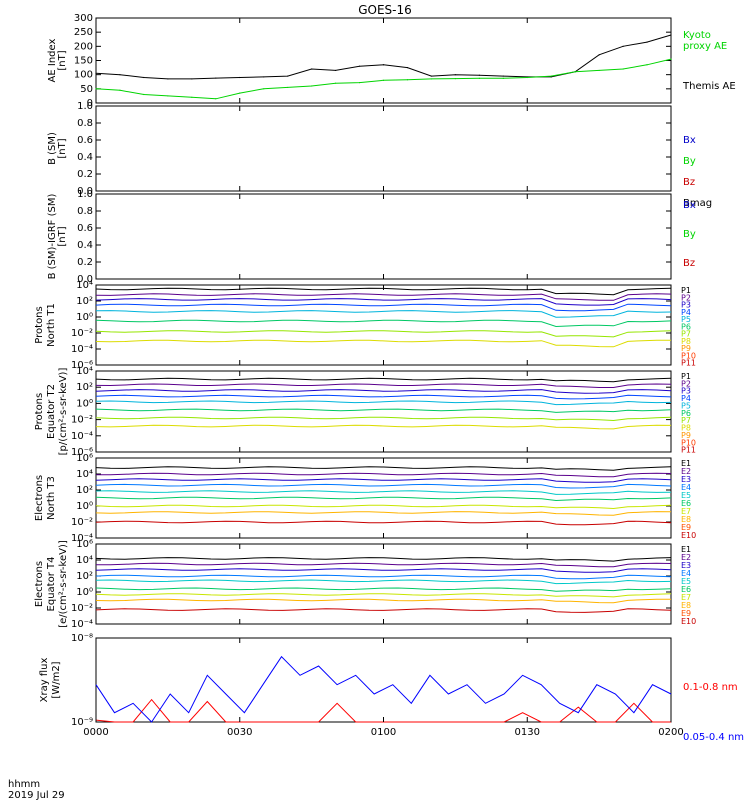 This screenshot has width=750, height=800. What do you see at coordinates (686, 326) in the screenshot?
I see `legend-entry: P6` at bounding box center [686, 326].